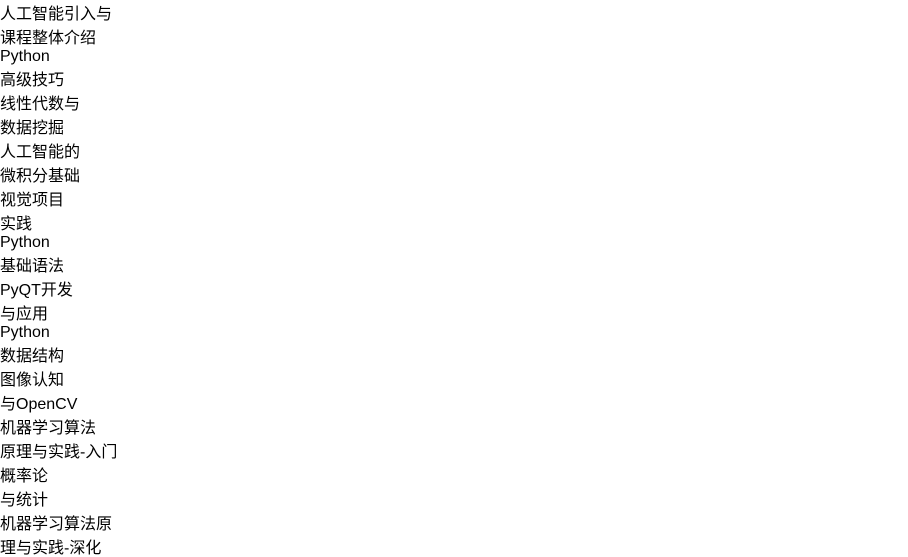  Describe the element at coordinates (48, 38) in the screenshot. I see `label-line: 课程整体介绍` at that location.